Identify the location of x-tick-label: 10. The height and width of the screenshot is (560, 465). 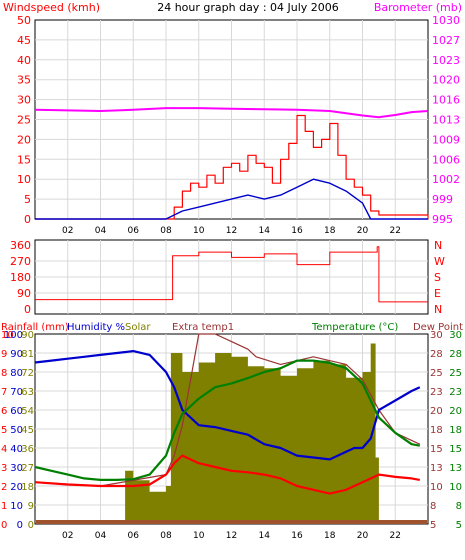
(199, 536).